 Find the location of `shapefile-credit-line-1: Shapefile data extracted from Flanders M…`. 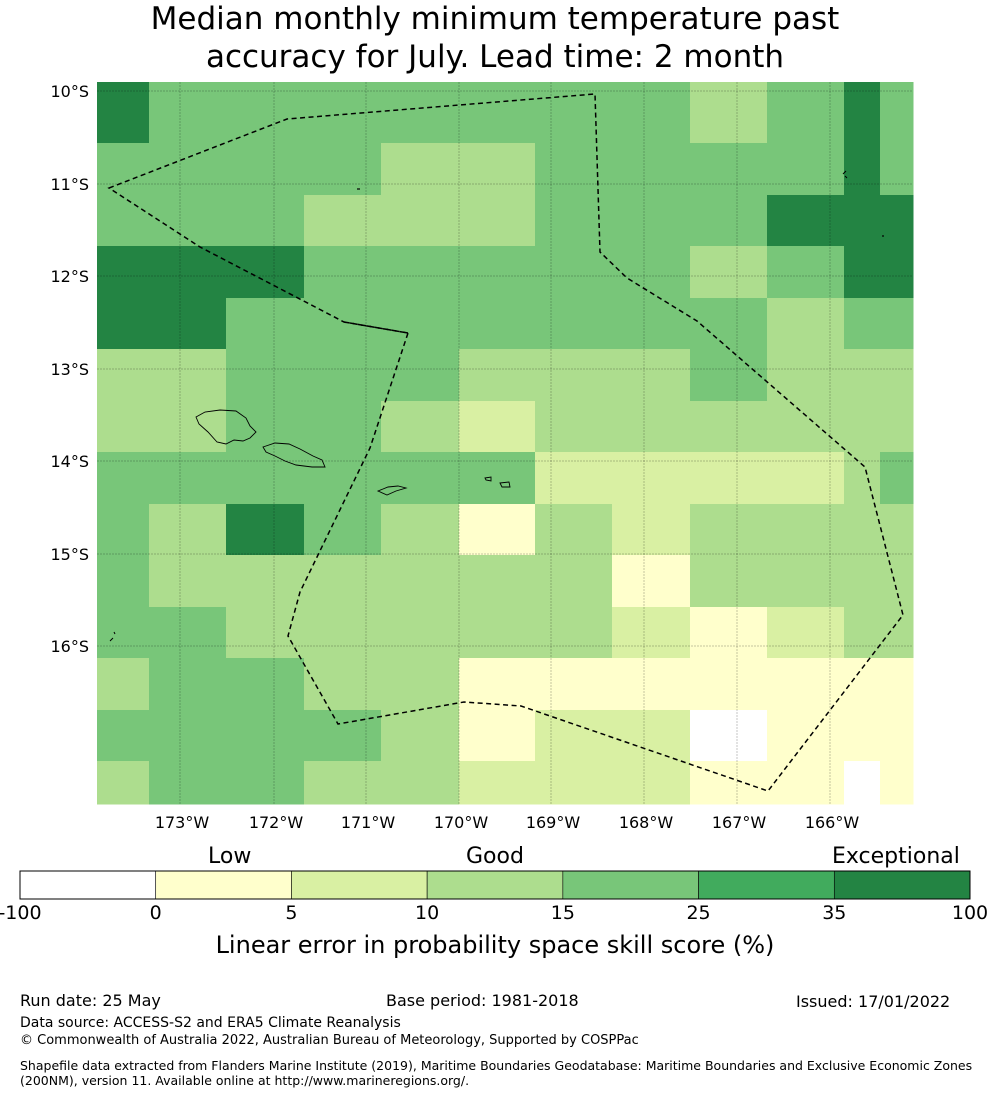

shapefile-credit-line-1: Shapefile data extracted from Flanders M… is located at coordinates (496, 1065).